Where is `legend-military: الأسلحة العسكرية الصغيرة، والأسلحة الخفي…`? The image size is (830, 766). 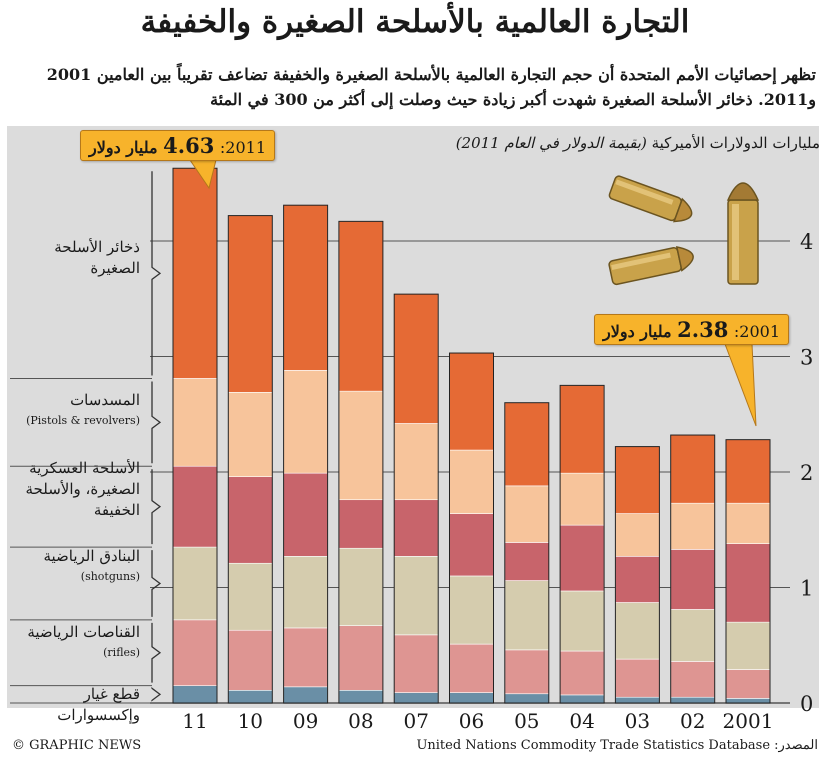 legend-military: الأسلحة العسكرية الصغيرة، والأسلحة الخفي… is located at coordinates (70, 489).